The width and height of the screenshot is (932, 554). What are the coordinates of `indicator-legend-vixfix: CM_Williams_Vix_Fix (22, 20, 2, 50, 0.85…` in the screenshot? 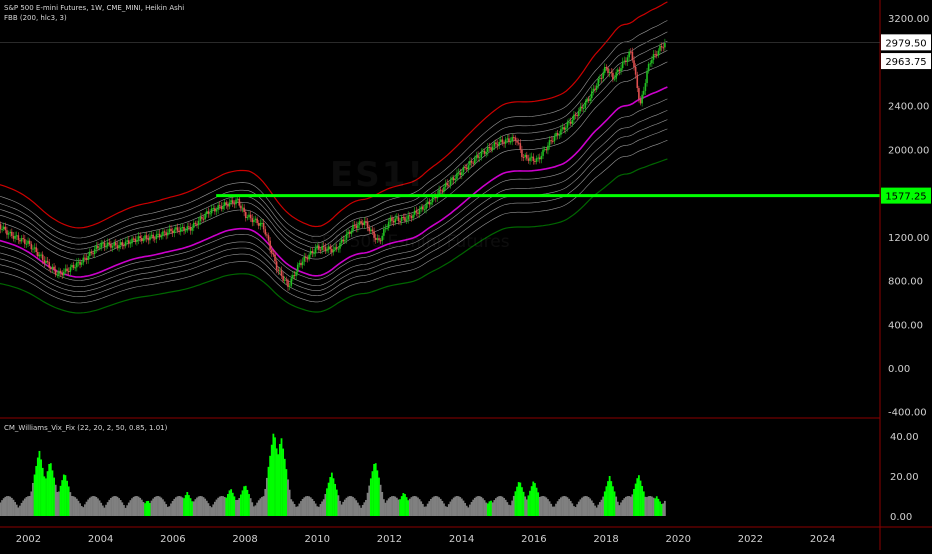 It's located at (86, 428).